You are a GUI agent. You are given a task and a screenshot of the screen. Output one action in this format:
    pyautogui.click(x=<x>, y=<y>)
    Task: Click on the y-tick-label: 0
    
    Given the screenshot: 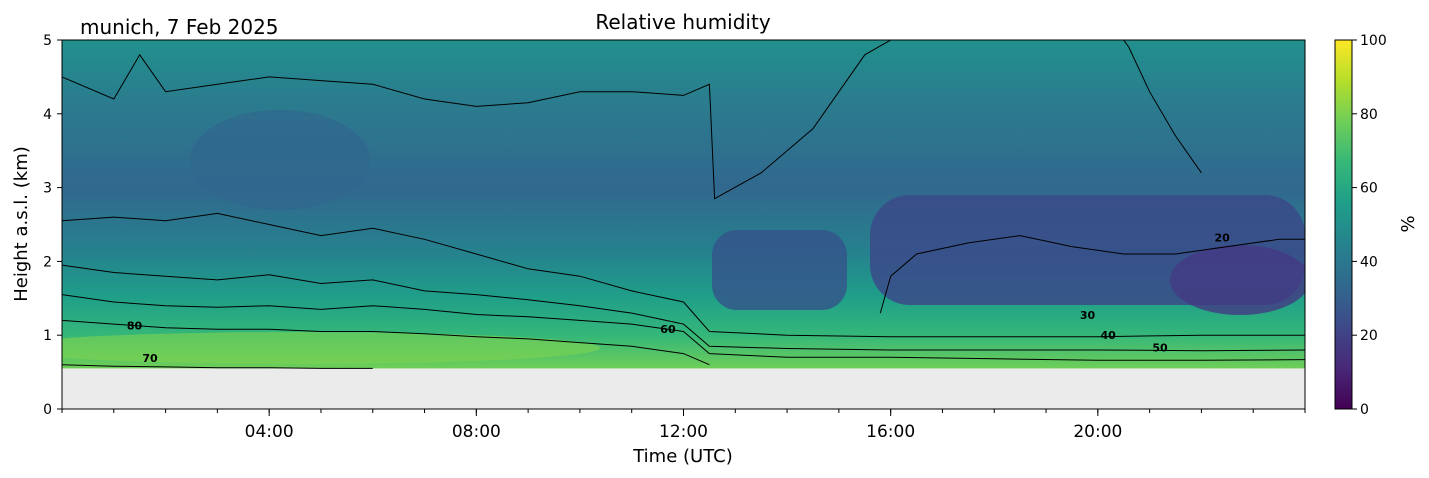 What is the action you would take?
    pyautogui.click(x=47, y=410)
    